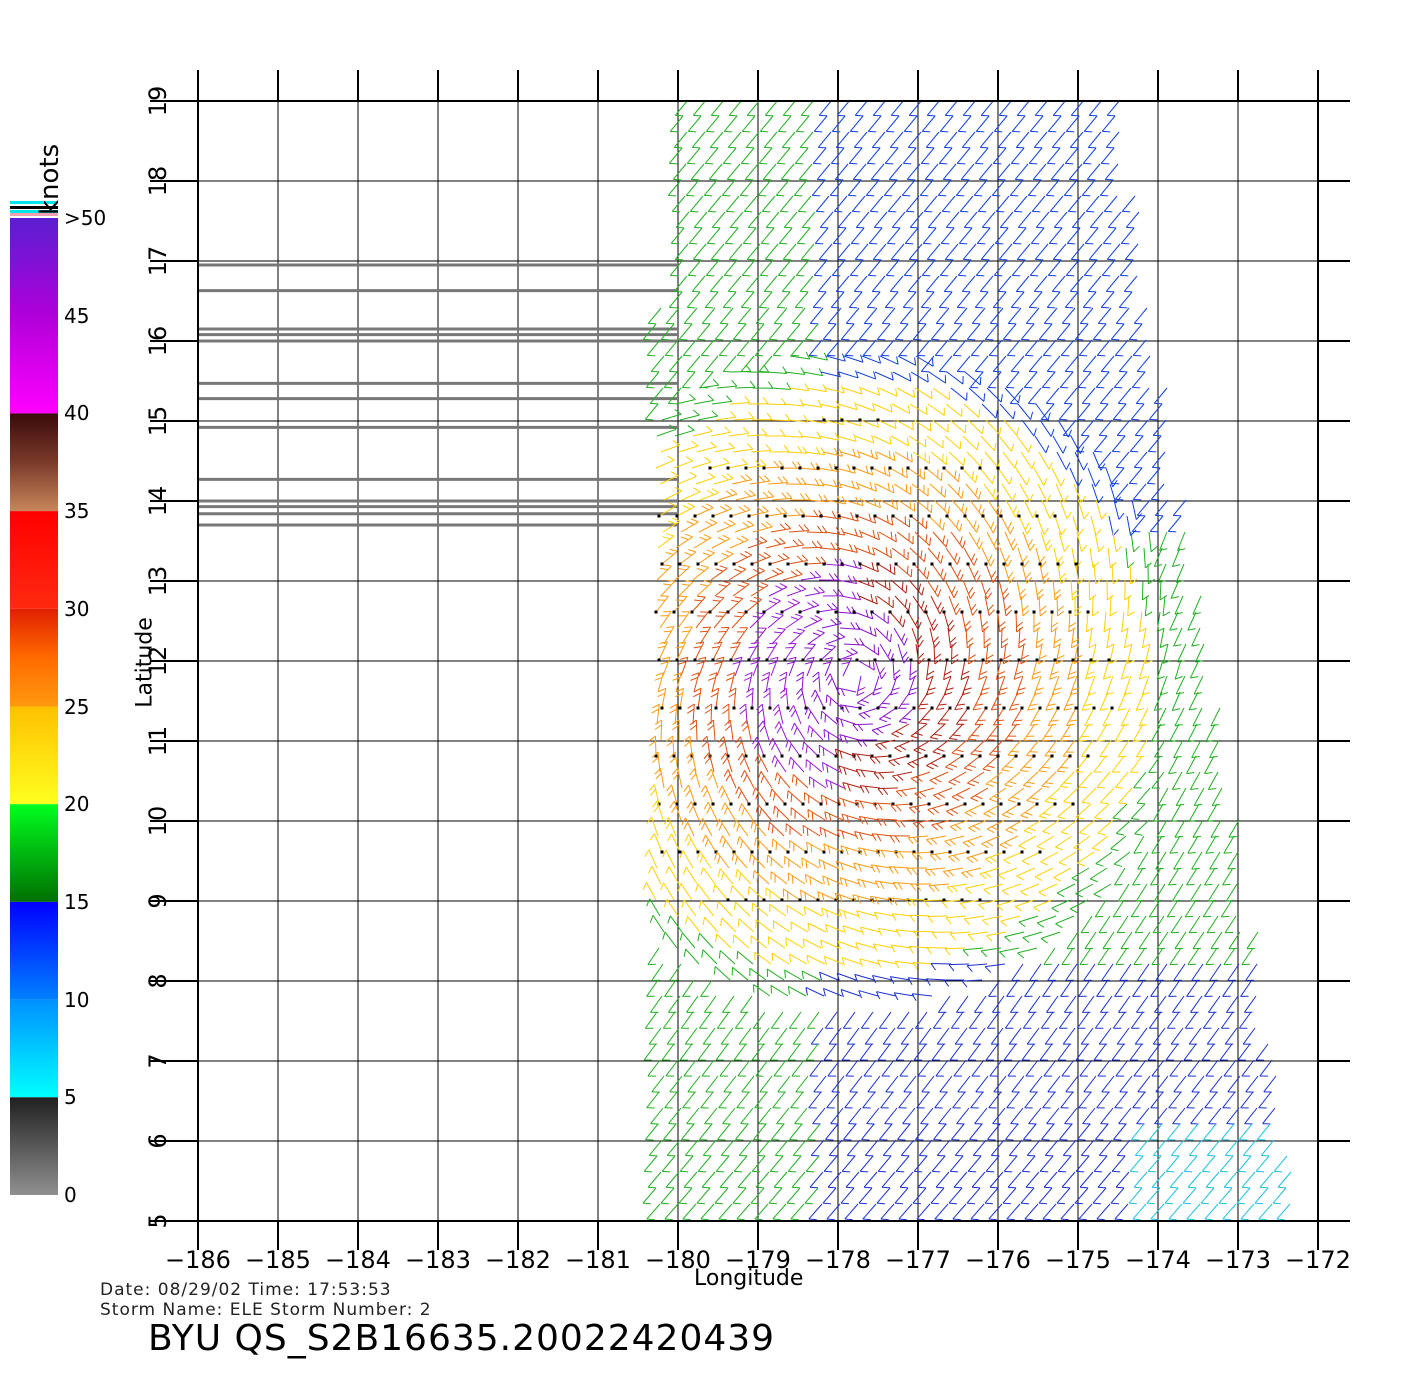 The height and width of the screenshot is (1400, 1420). What do you see at coordinates (1318, 1260) in the screenshot?
I see `longitude-tick-label: −172` at bounding box center [1318, 1260].